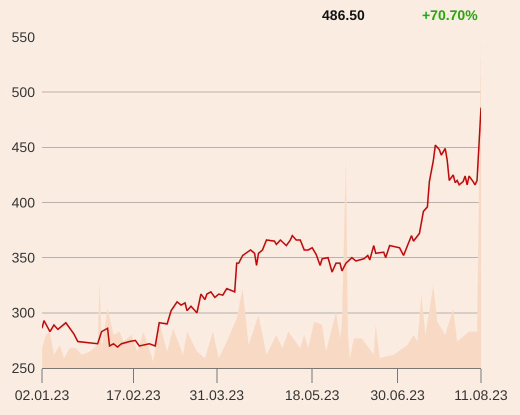 The height and width of the screenshot is (415, 520). Describe the element at coordinates (24, 202) in the screenshot. I see `y-tick-label: 400` at that location.